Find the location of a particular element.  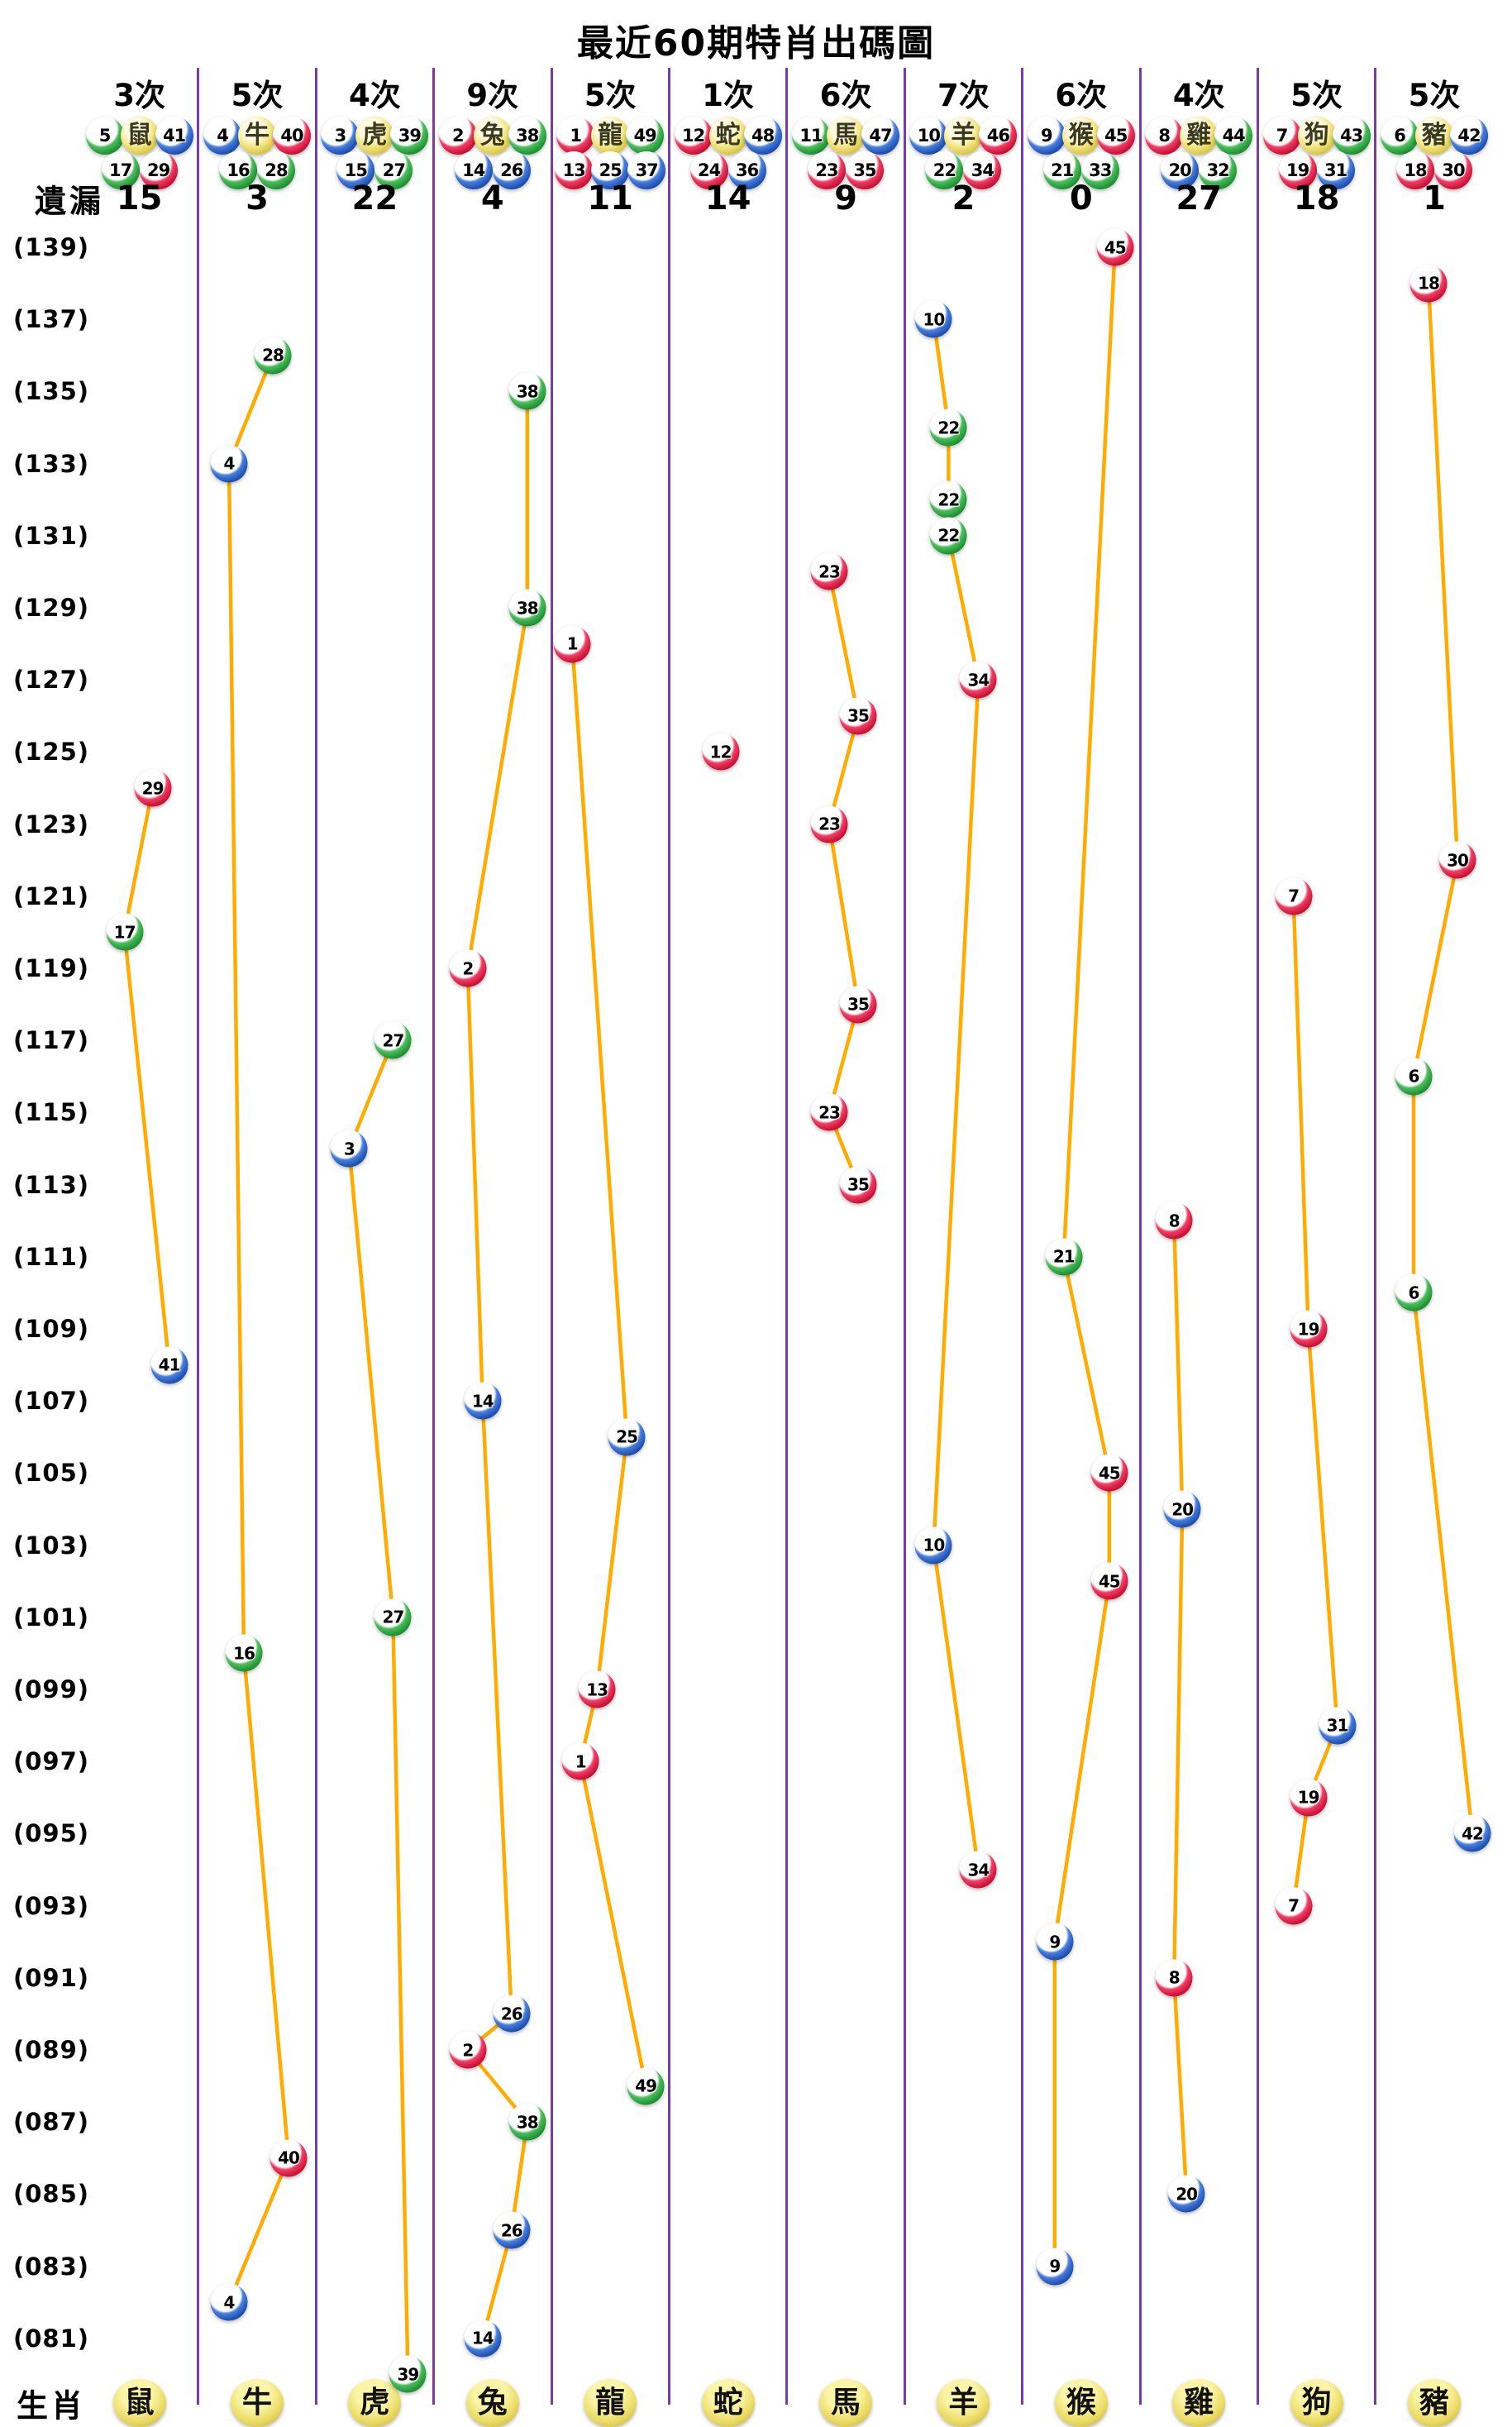

number-ball: 21 is located at coordinates (1061, 170).